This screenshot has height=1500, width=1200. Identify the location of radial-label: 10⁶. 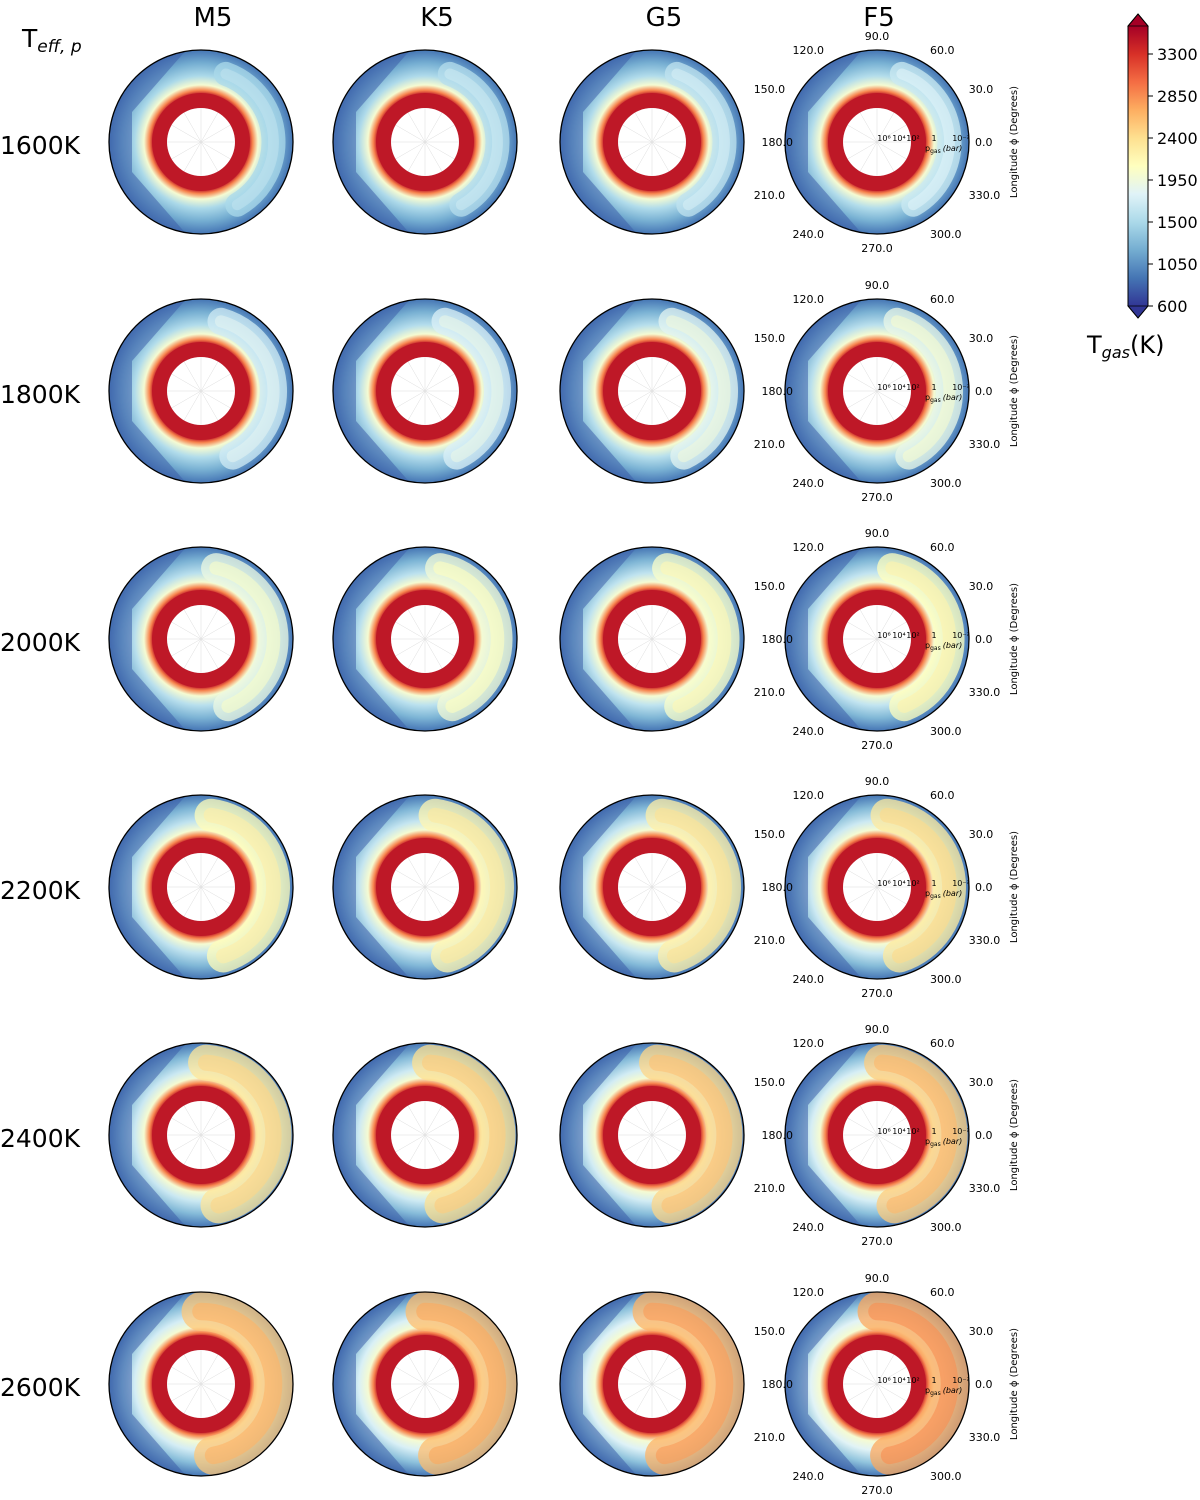
(883, 883).